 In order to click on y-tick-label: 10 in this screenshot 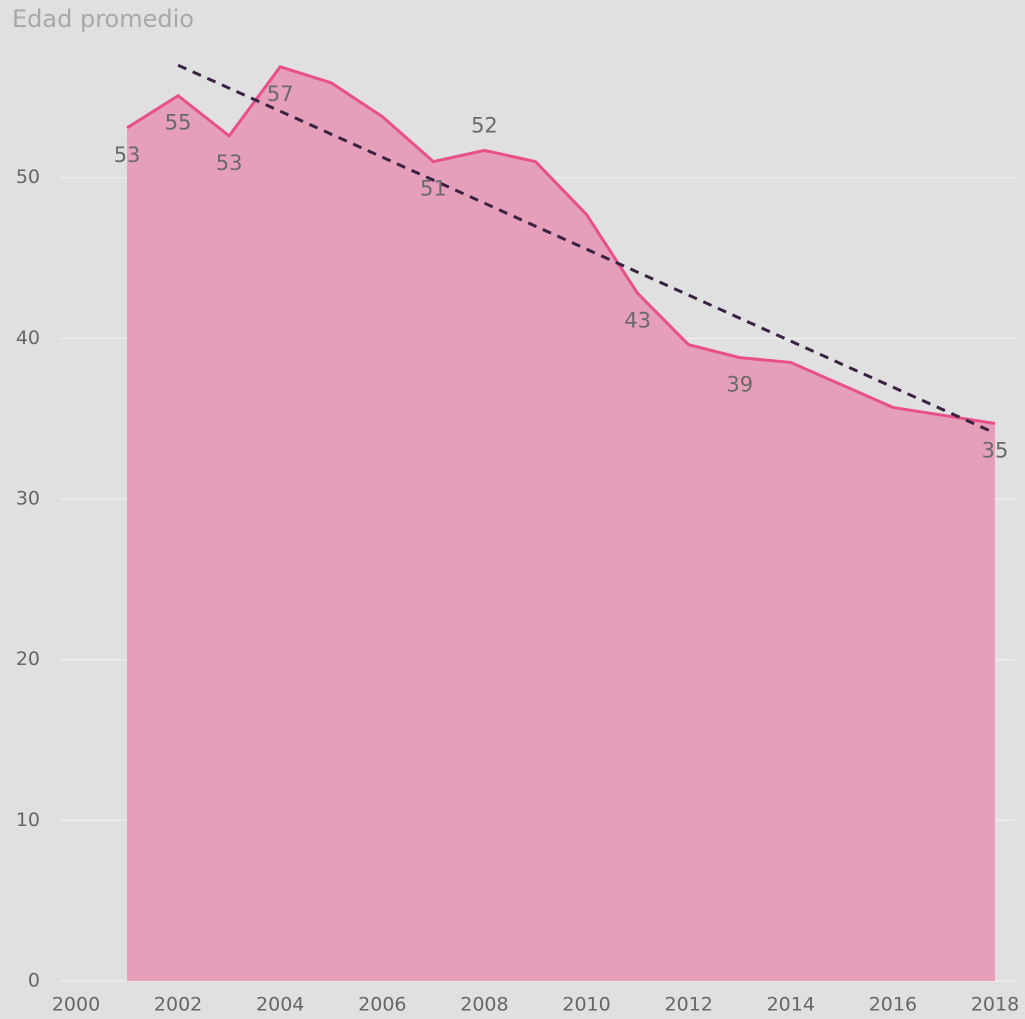, I will do `click(28, 820)`.